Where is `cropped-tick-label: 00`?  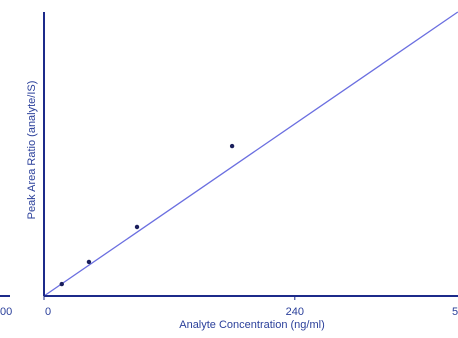
cropped-tick-label: 00 is located at coordinates (6, 312).